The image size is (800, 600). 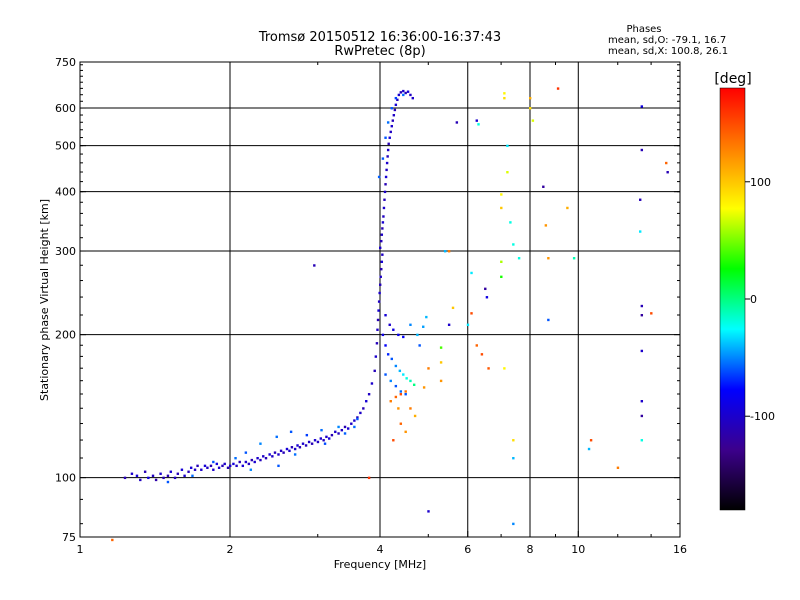 I want to click on x-axis-label: Frequency [MHz], so click(x=380, y=564).